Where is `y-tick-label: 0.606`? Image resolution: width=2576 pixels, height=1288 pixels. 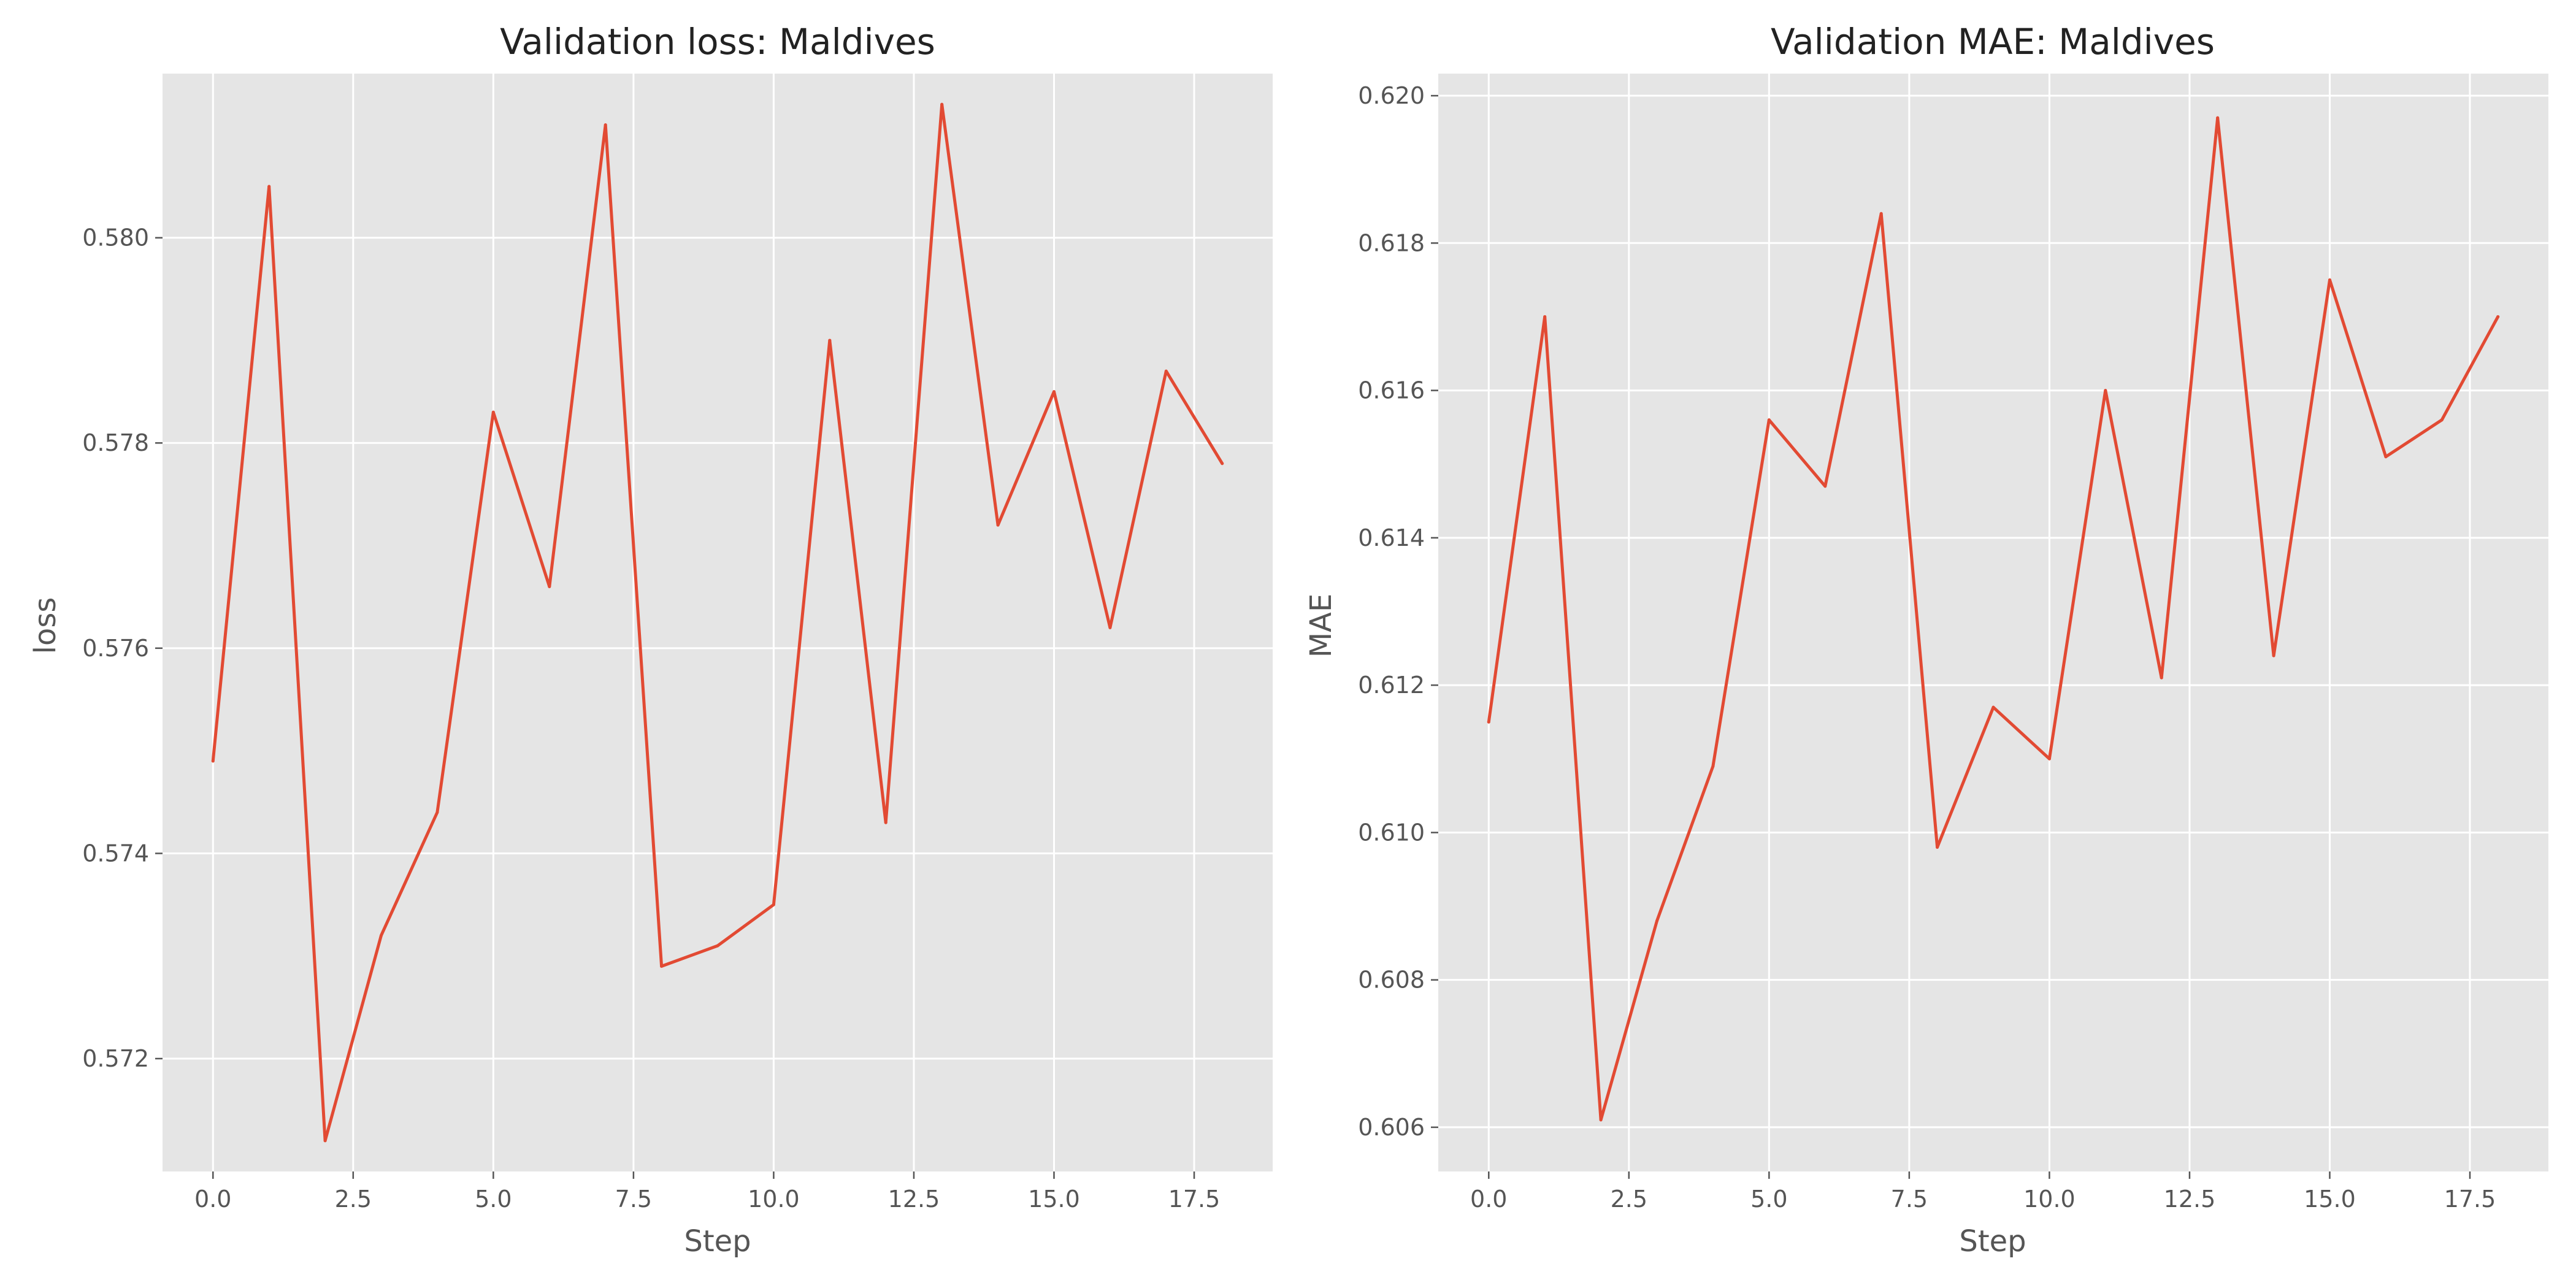 y-tick-label: 0.606 is located at coordinates (1391, 1127).